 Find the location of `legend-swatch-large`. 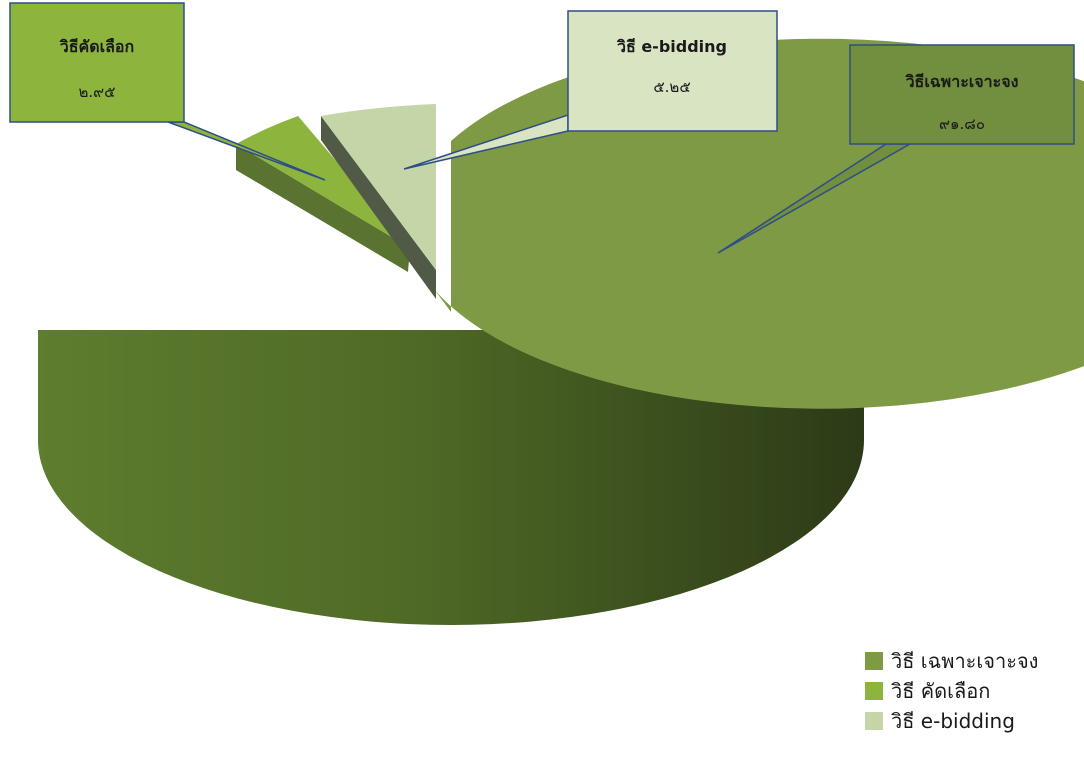

legend-swatch-large is located at coordinates (874, 661).